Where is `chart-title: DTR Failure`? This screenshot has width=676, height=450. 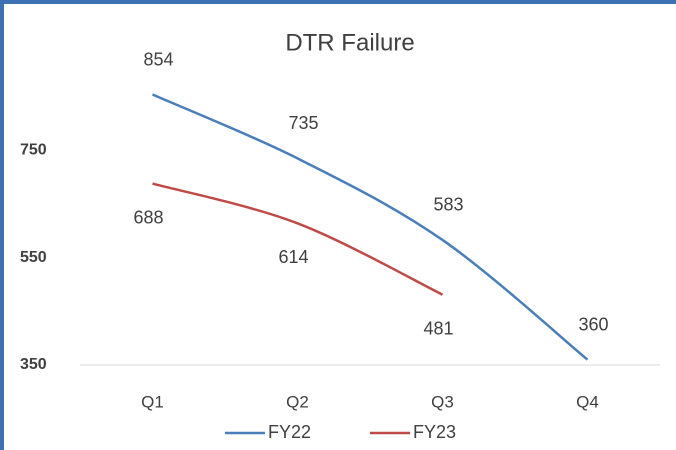 chart-title: DTR Failure is located at coordinates (349, 42).